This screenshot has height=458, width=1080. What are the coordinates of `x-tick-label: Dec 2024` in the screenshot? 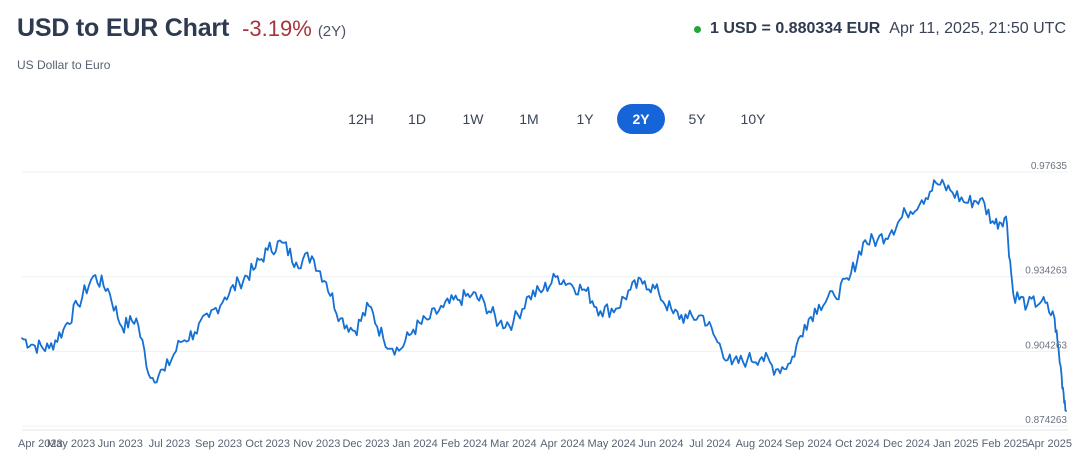 It's located at (906, 444).